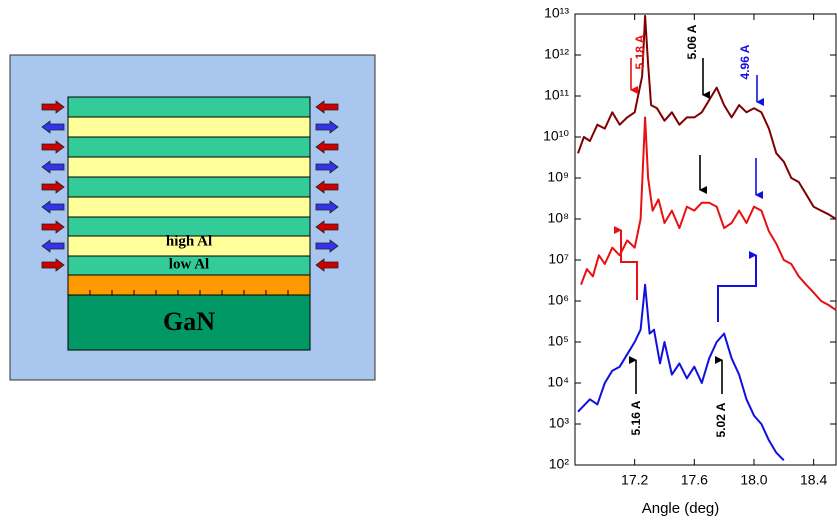 The height and width of the screenshot is (523, 837). What do you see at coordinates (694, 480) in the screenshot?
I see `x-tick-label: 17.6` at bounding box center [694, 480].